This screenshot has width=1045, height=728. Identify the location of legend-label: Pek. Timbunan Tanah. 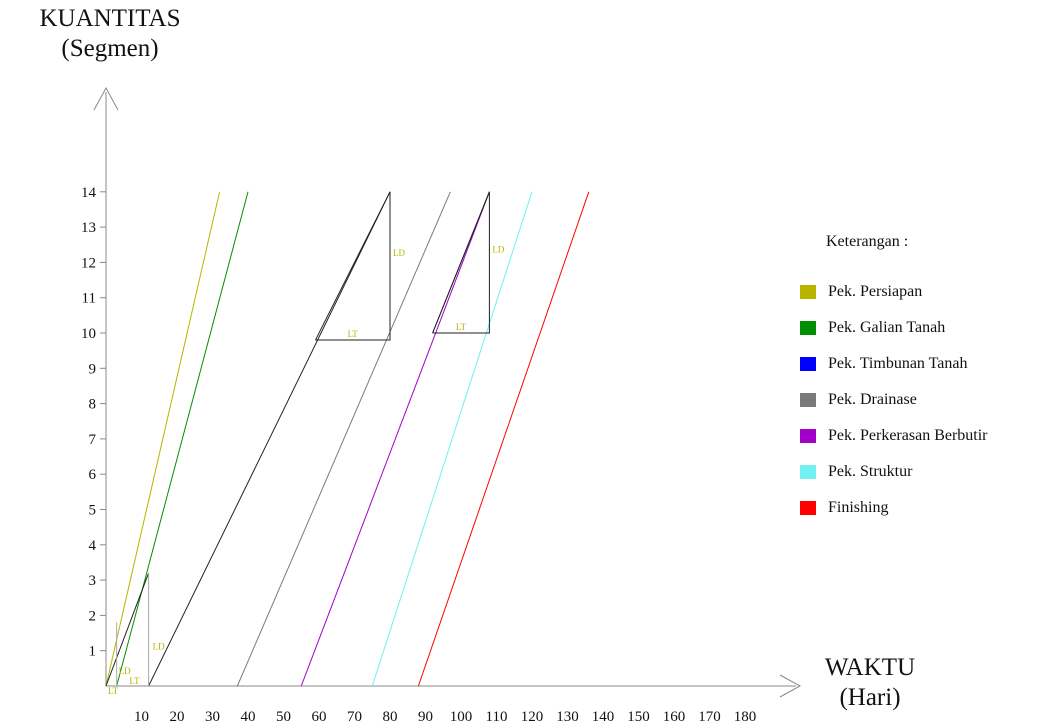
(898, 363).